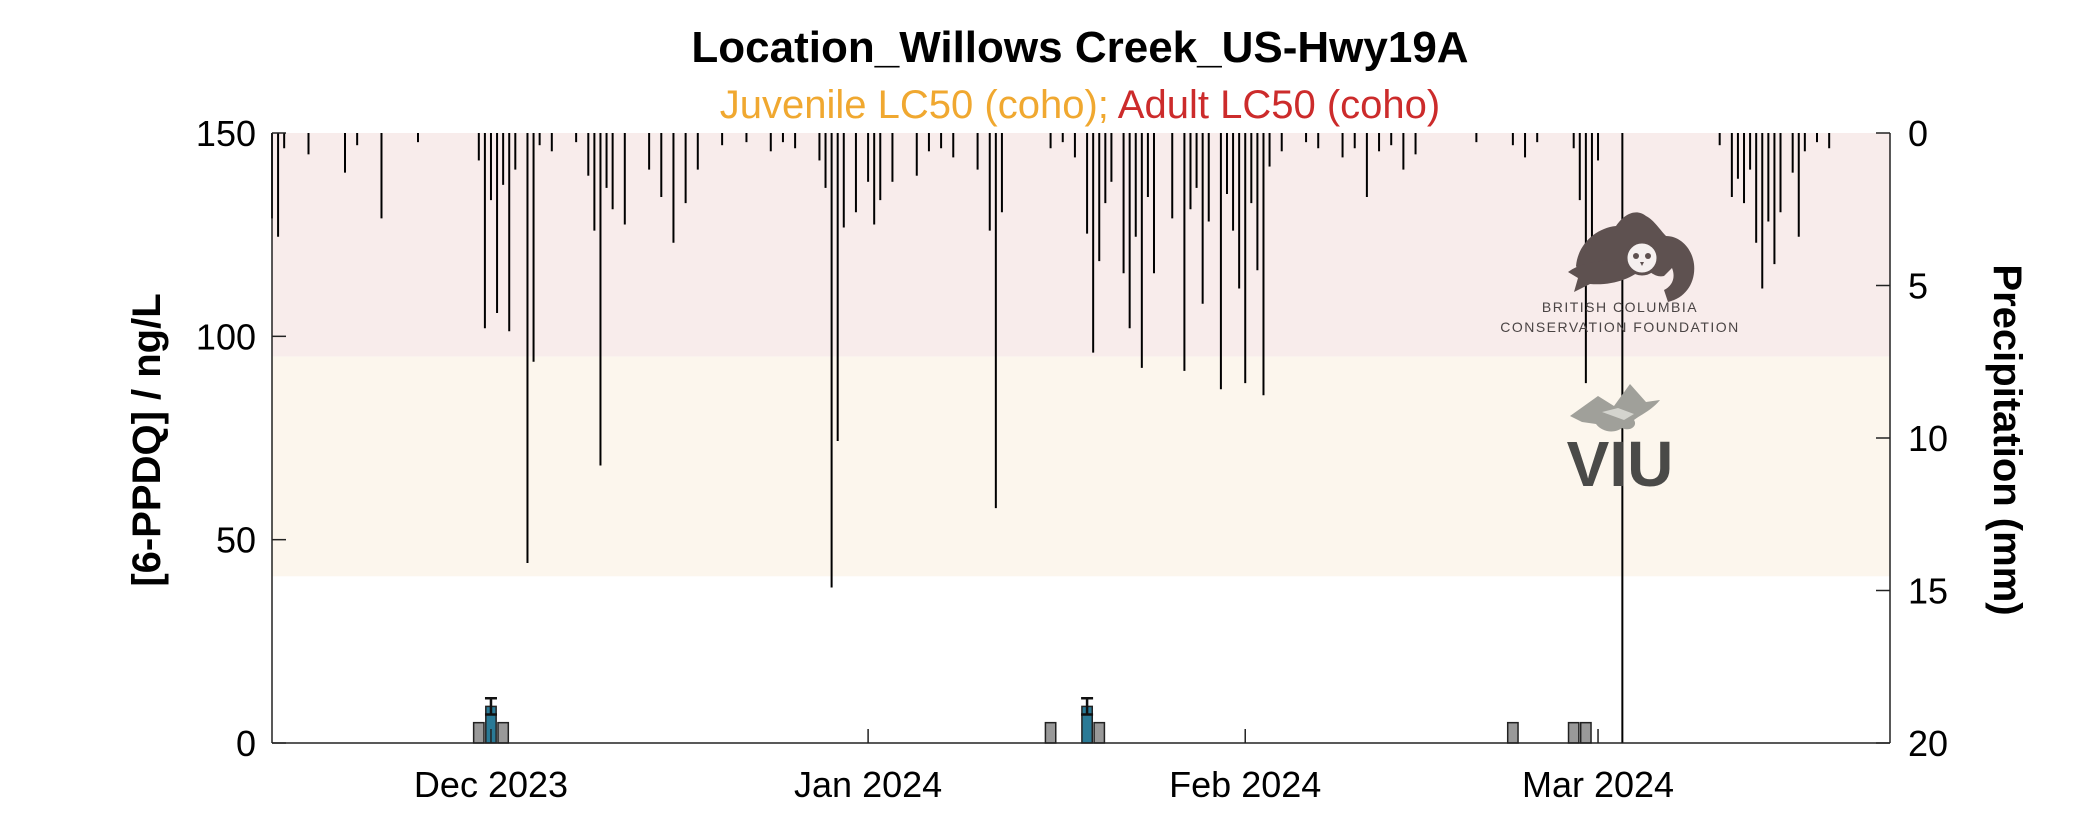  I want to click on y-tick-label-1: 50, so click(236, 540).